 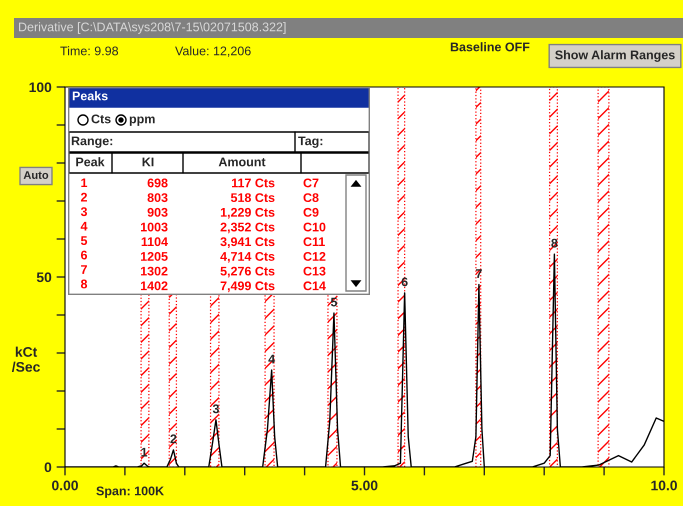 I want to click on annotation: 903, so click(x=158, y=212).